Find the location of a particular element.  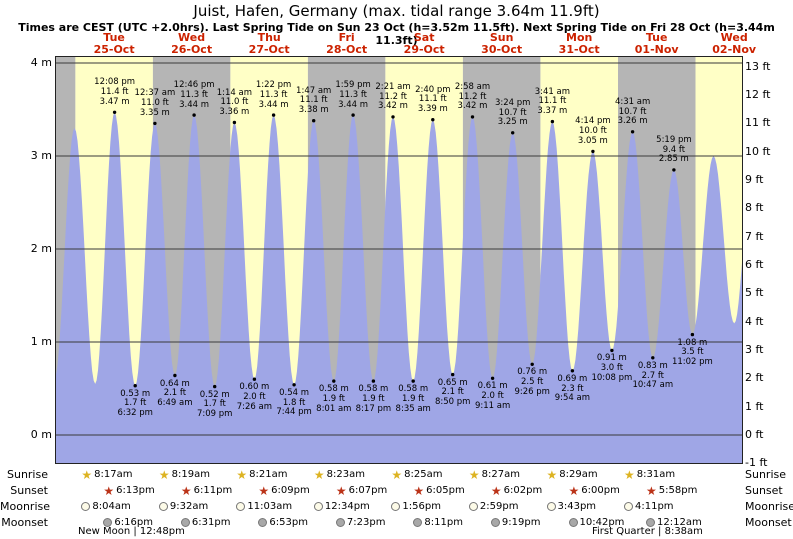

moonset-time: 9:19pm is located at coordinates (521, 522).